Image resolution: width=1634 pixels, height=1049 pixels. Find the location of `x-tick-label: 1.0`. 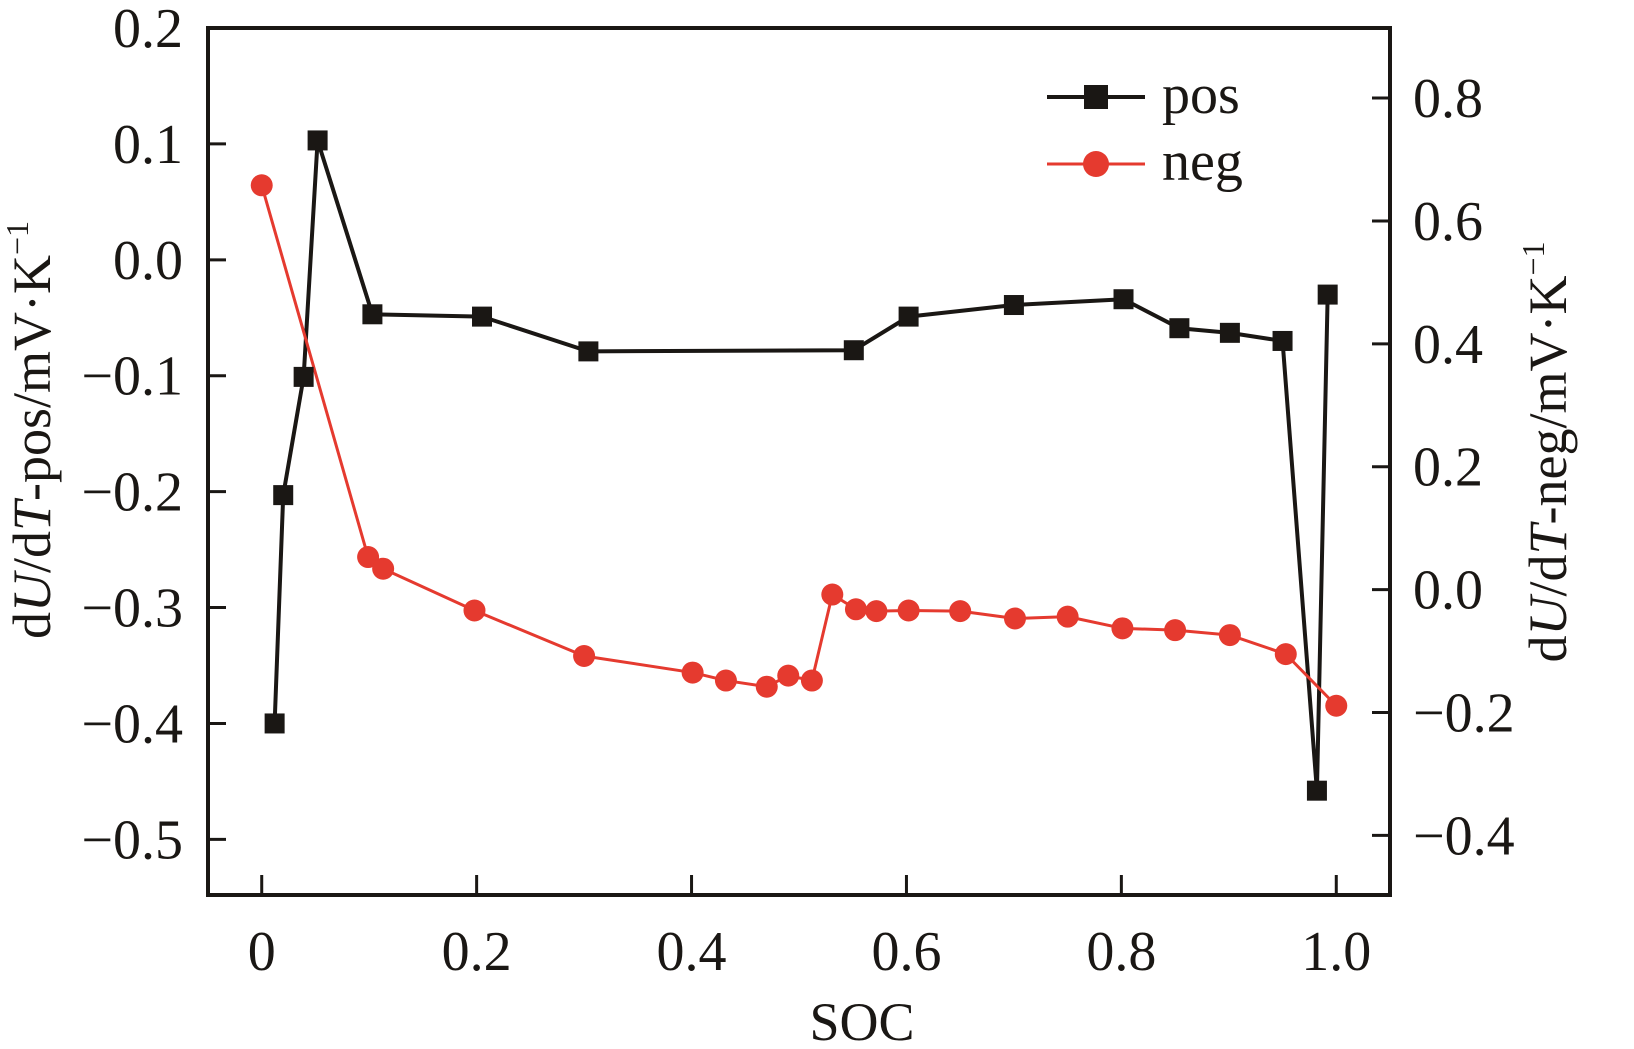

x-tick-label: 1.0 is located at coordinates (1336, 952).